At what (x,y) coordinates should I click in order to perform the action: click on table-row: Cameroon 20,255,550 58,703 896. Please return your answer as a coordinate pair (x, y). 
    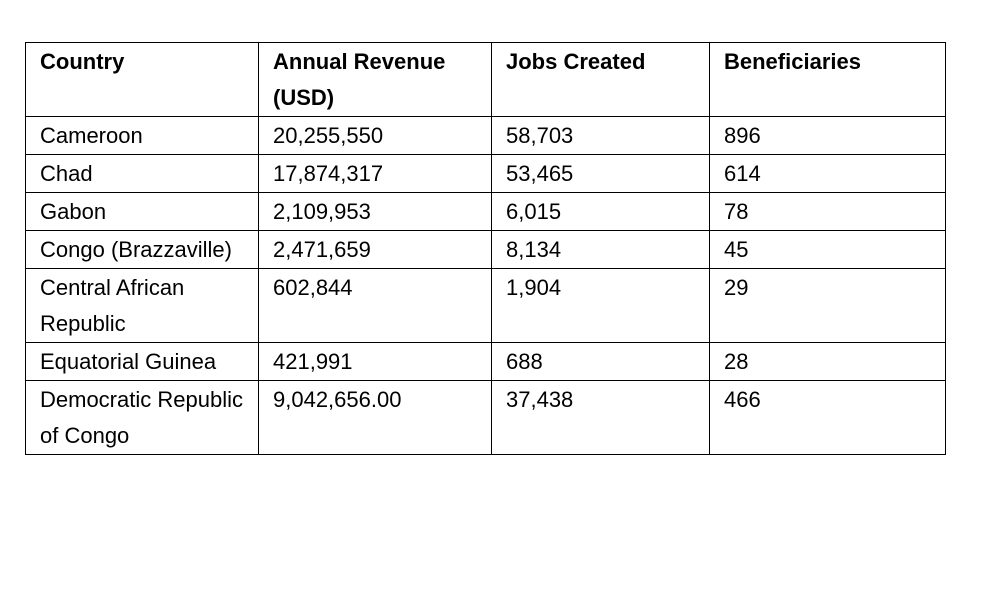
    Looking at the image, I should click on (485, 135).